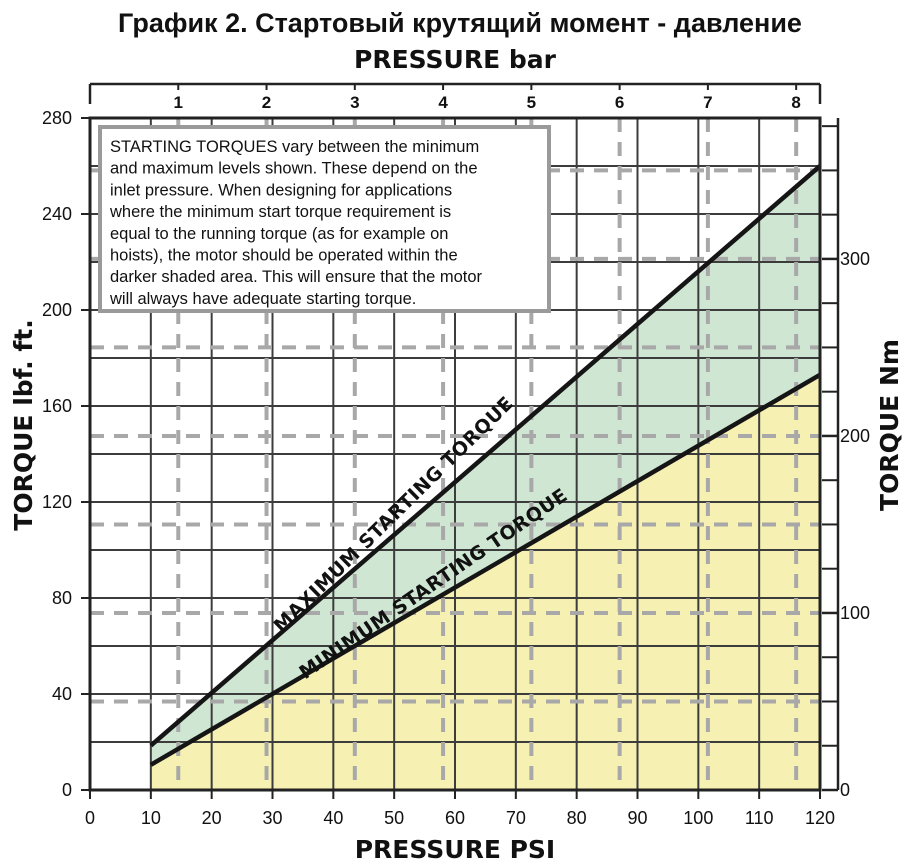  Describe the element at coordinates (889, 425) in the screenshot. I see `right-axis-title: TORQUE Nm` at that location.